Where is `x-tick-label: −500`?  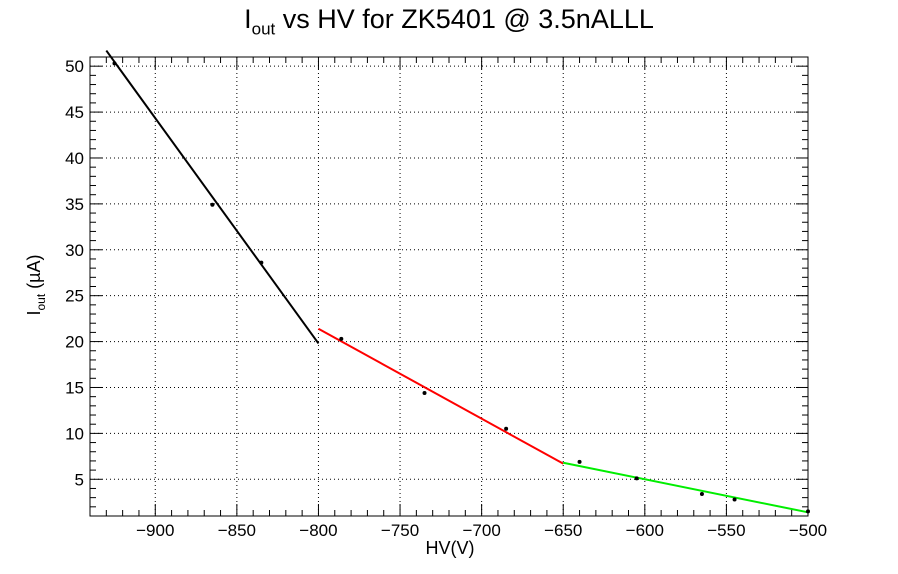
x-tick-label: −500 is located at coordinates (808, 530).